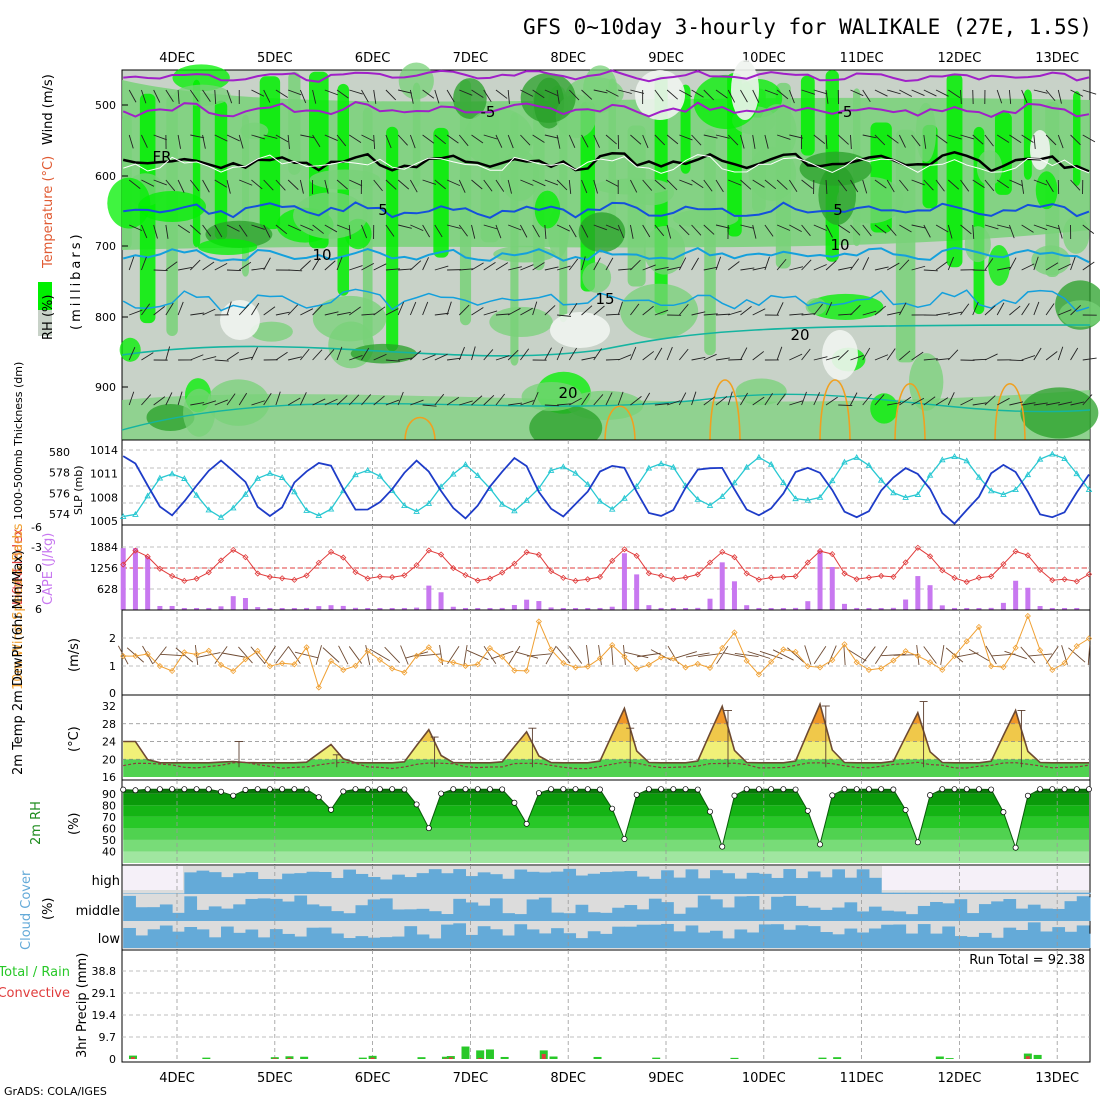  I want to click on date-label-bottom: 13DEC, so click(1057, 1078).